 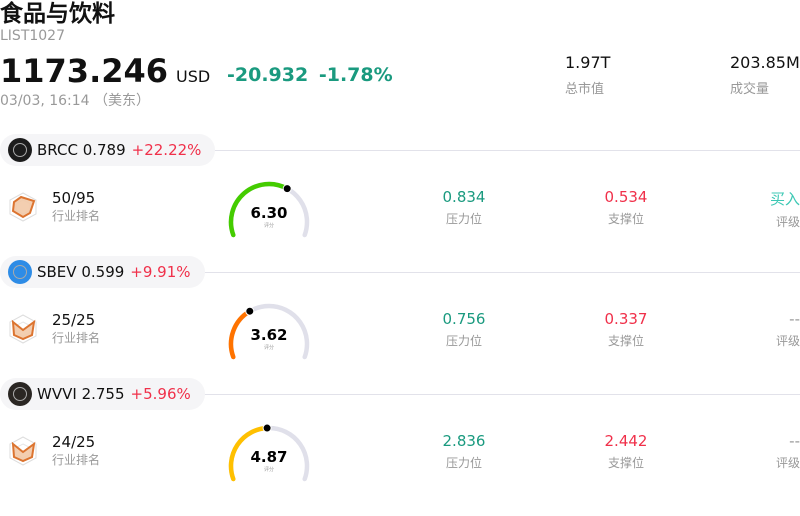 I want to click on score-gauge: 4.87 评分, so click(x=270, y=468).